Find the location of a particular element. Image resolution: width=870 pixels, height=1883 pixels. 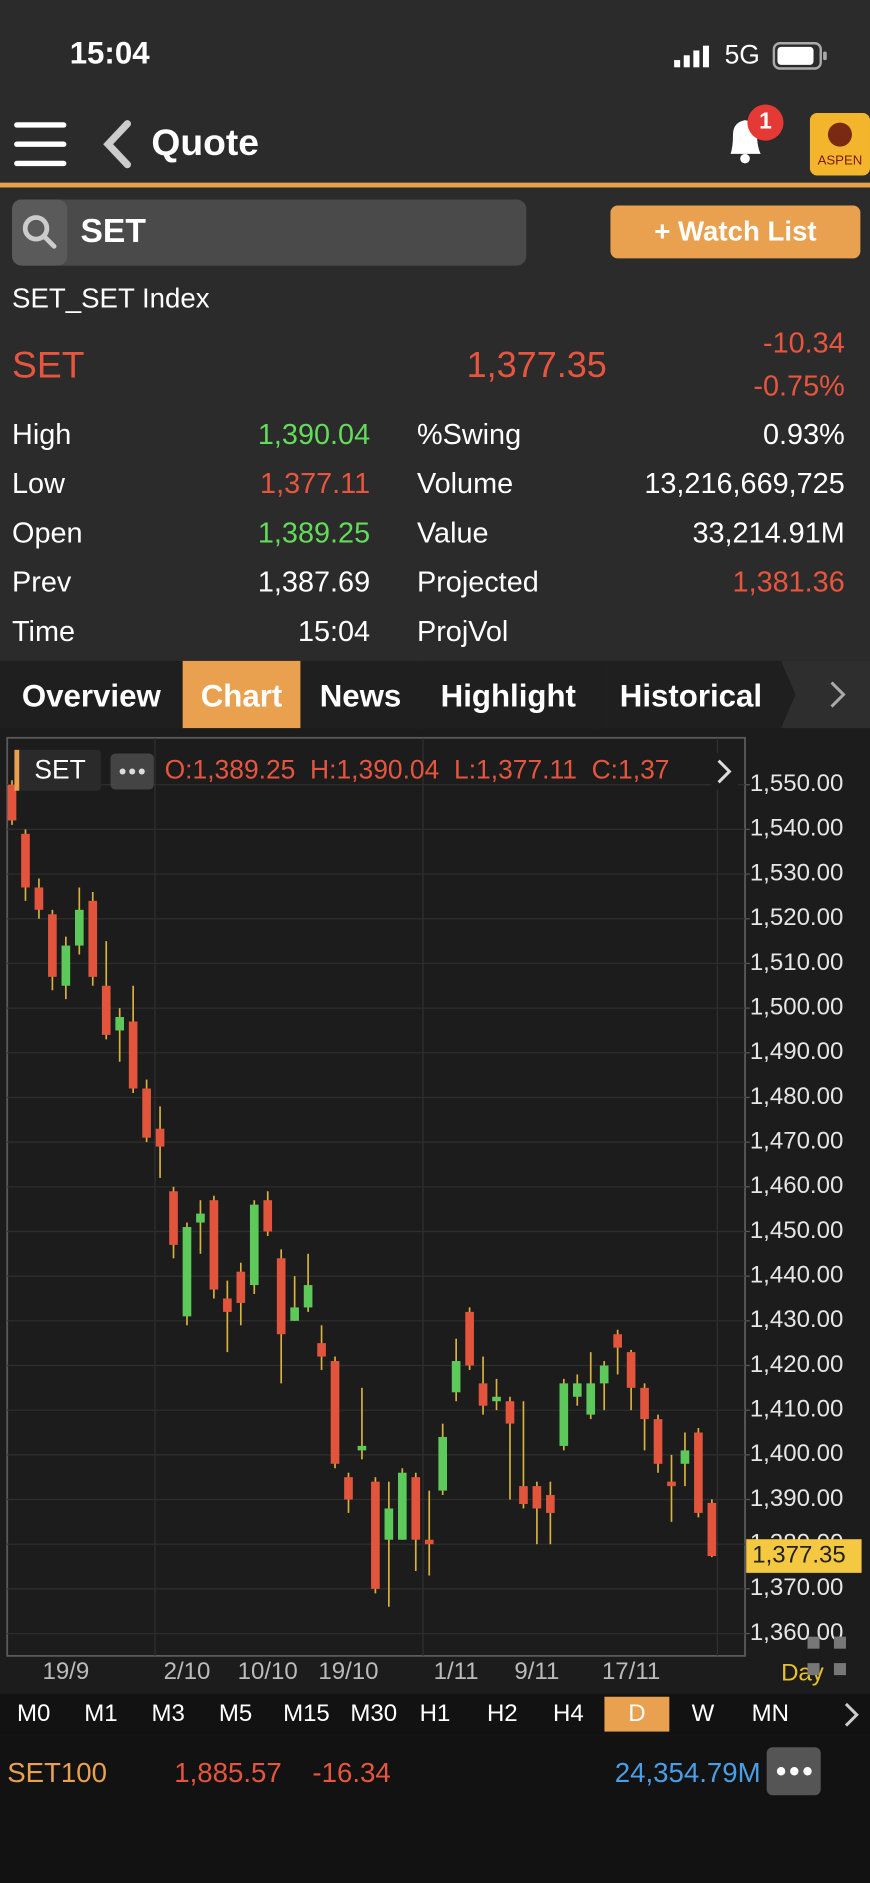

ohlc-expand is located at coordinates (724, 771).